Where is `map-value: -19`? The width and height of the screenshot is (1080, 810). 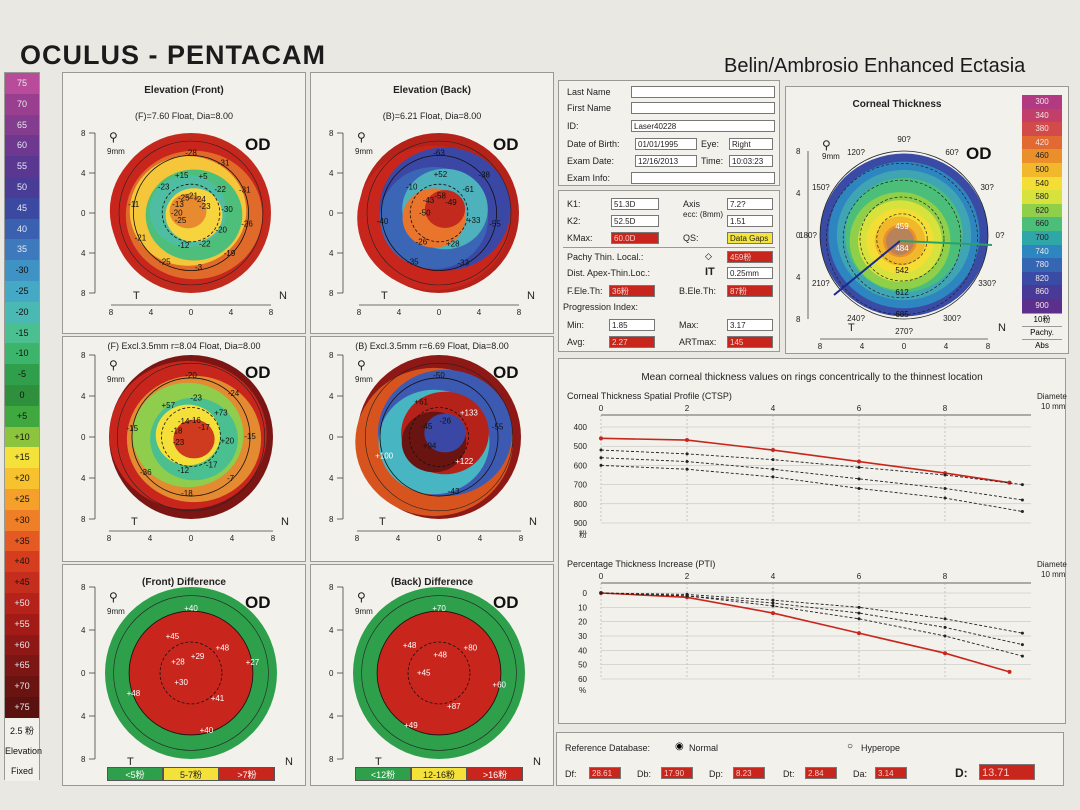
map-value: -19 is located at coordinates (230, 253).